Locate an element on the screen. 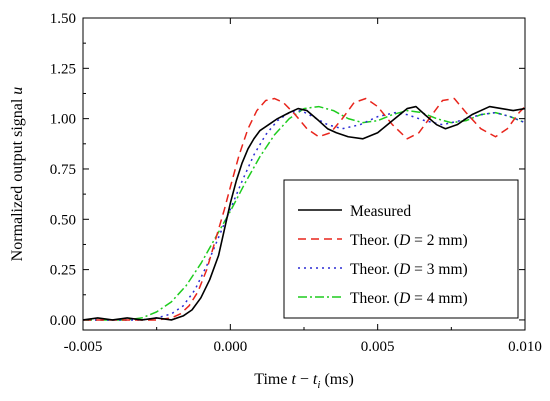 This screenshot has height=401, width=550. legend-label-0: Measured is located at coordinates (380, 211).